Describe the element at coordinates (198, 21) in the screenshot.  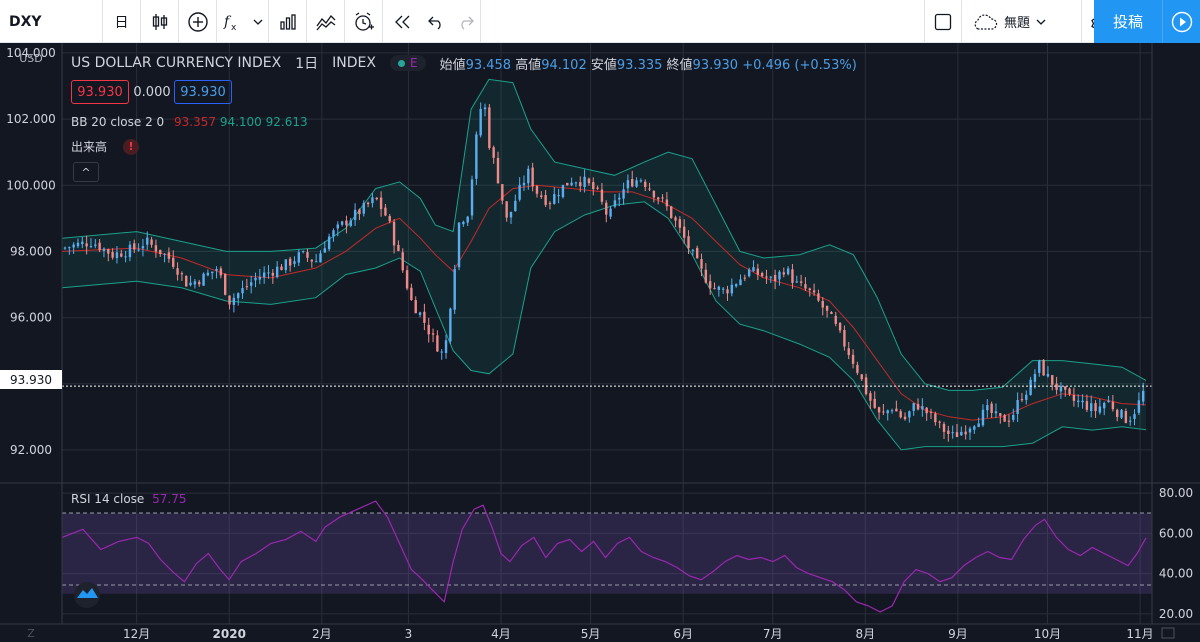
I see `add-circle-icon` at that location.